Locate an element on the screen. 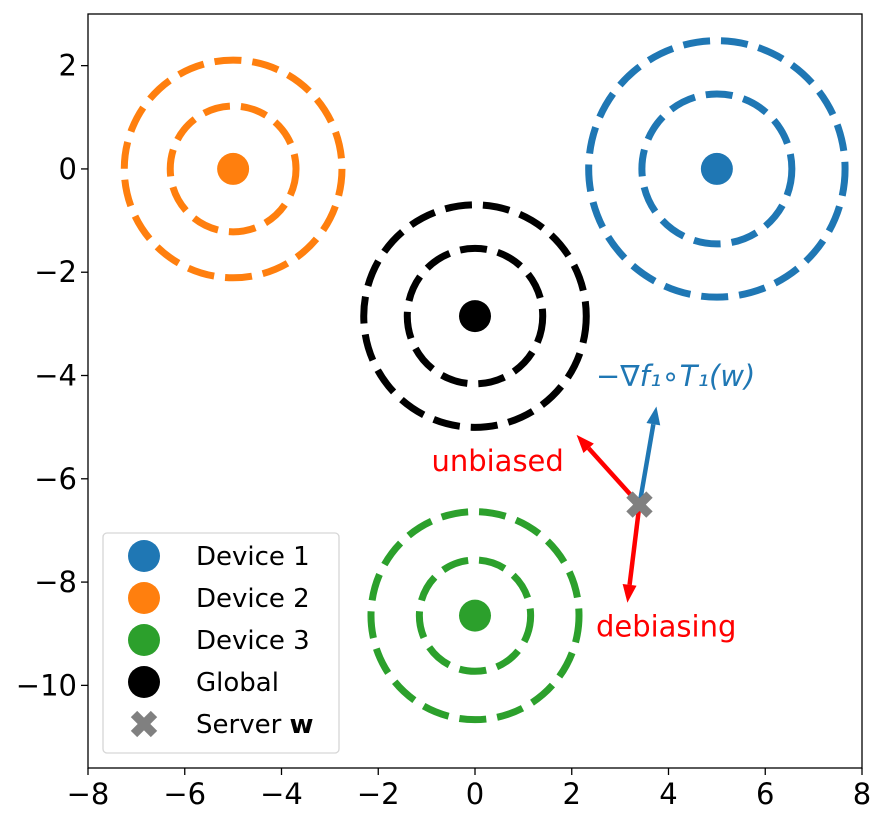 The height and width of the screenshot is (819, 882). ring-device-2-inner is located at coordinates (233, 169).